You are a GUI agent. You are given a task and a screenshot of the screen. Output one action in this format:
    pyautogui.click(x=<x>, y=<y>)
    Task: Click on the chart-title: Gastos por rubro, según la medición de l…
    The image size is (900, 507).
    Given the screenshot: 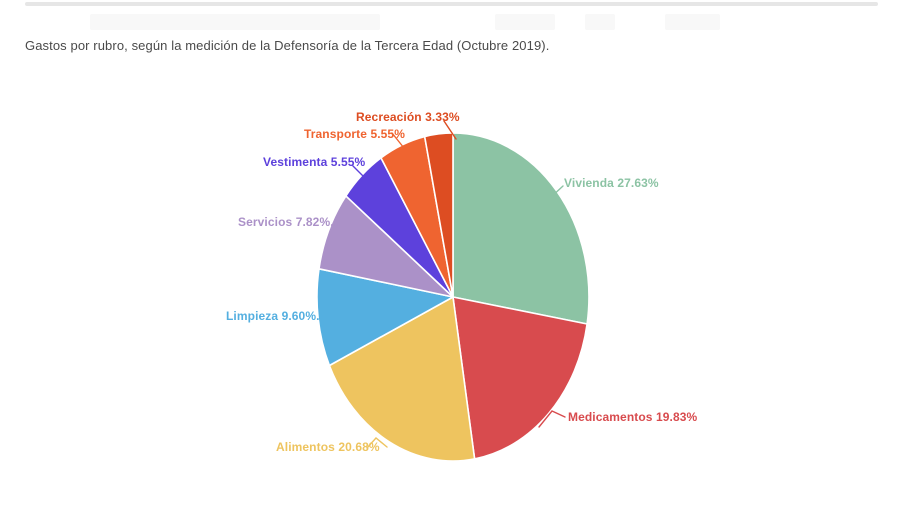 What is the action you would take?
    pyautogui.click(x=287, y=45)
    